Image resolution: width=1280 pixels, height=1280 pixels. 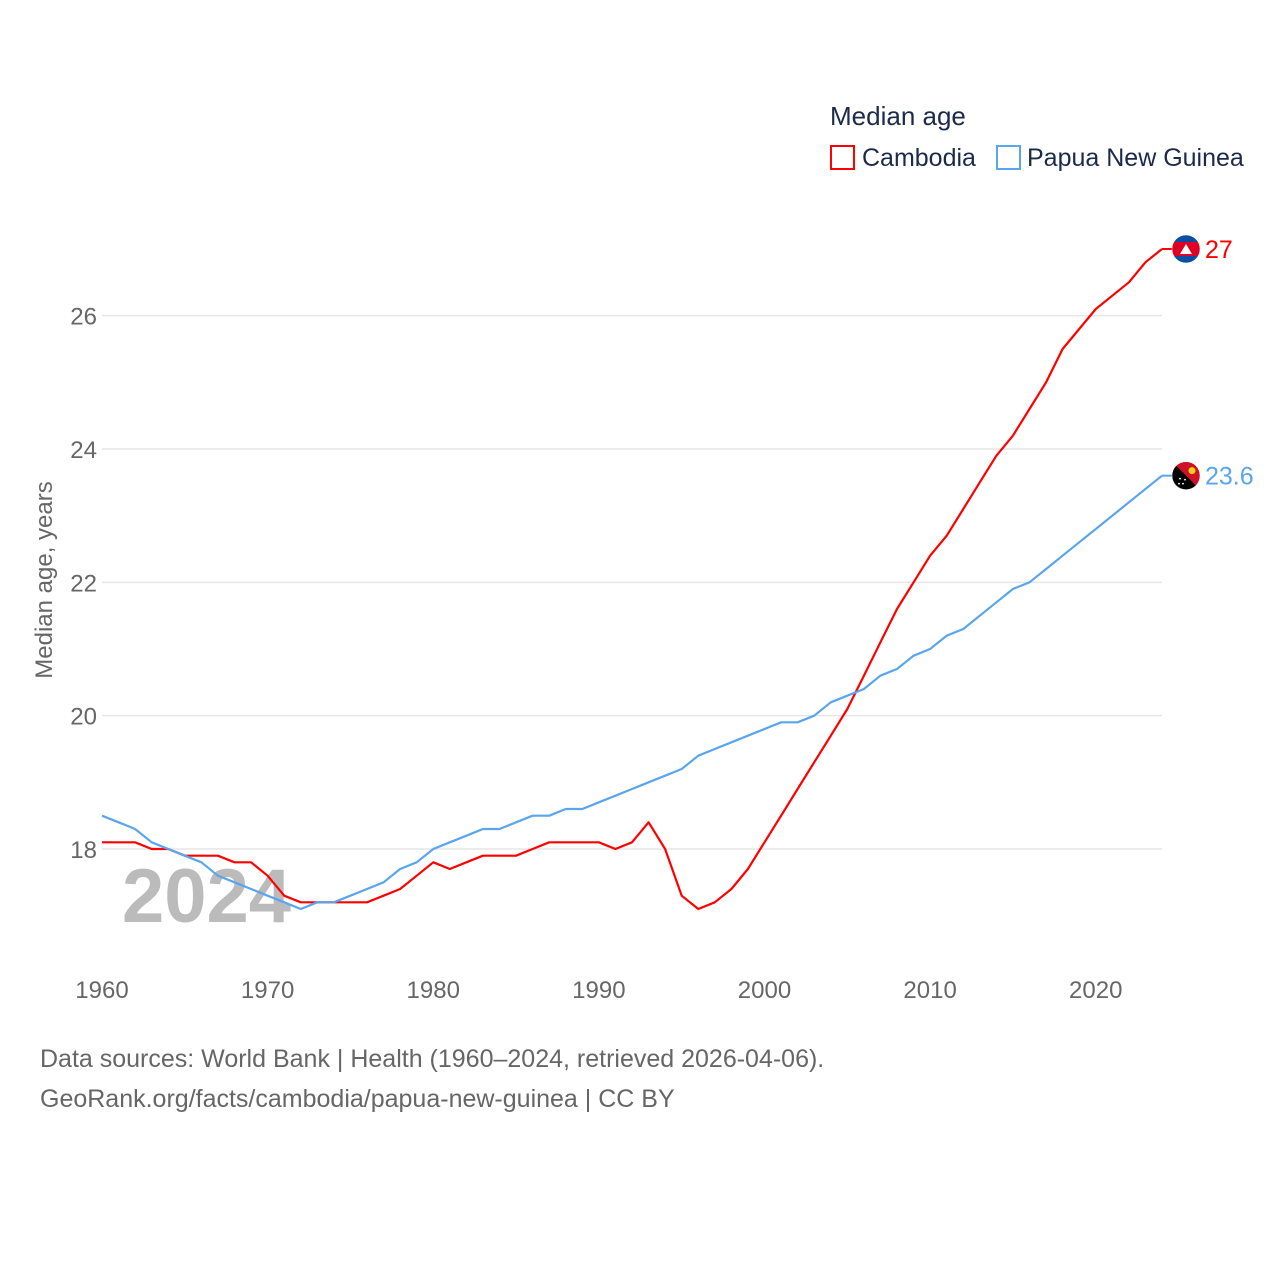 What do you see at coordinates (83, 850) in the screenshot?
I see `y-tick-label: 18` at bounding box center [83, 850].